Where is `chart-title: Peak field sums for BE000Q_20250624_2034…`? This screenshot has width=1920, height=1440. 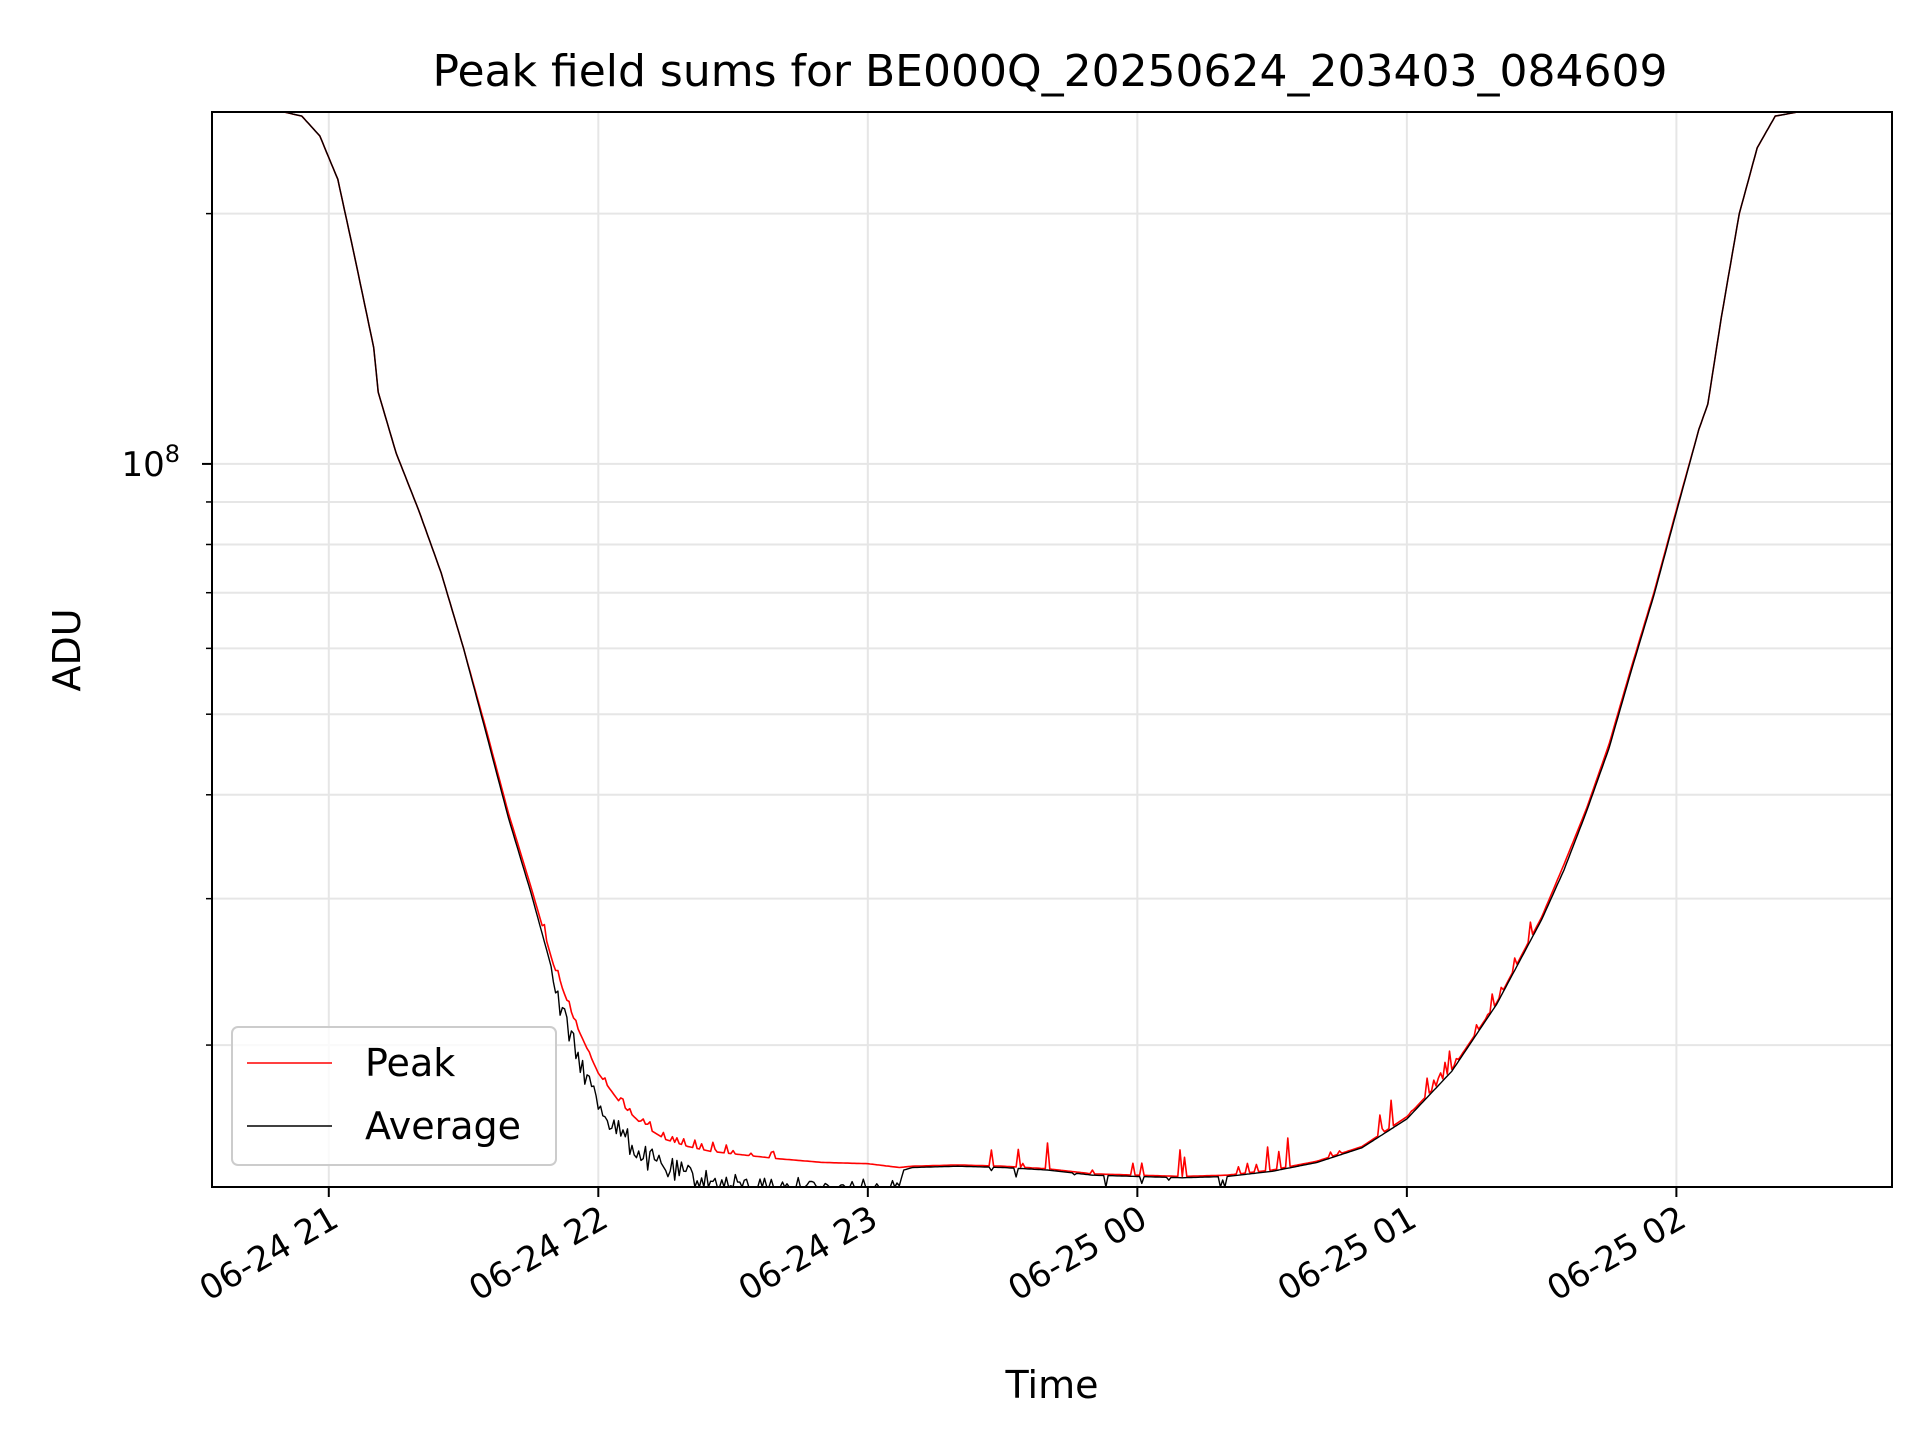 chart-title: Peak field sums for BE000Q_20250624_2034… is located at coordinates (1050, 71).